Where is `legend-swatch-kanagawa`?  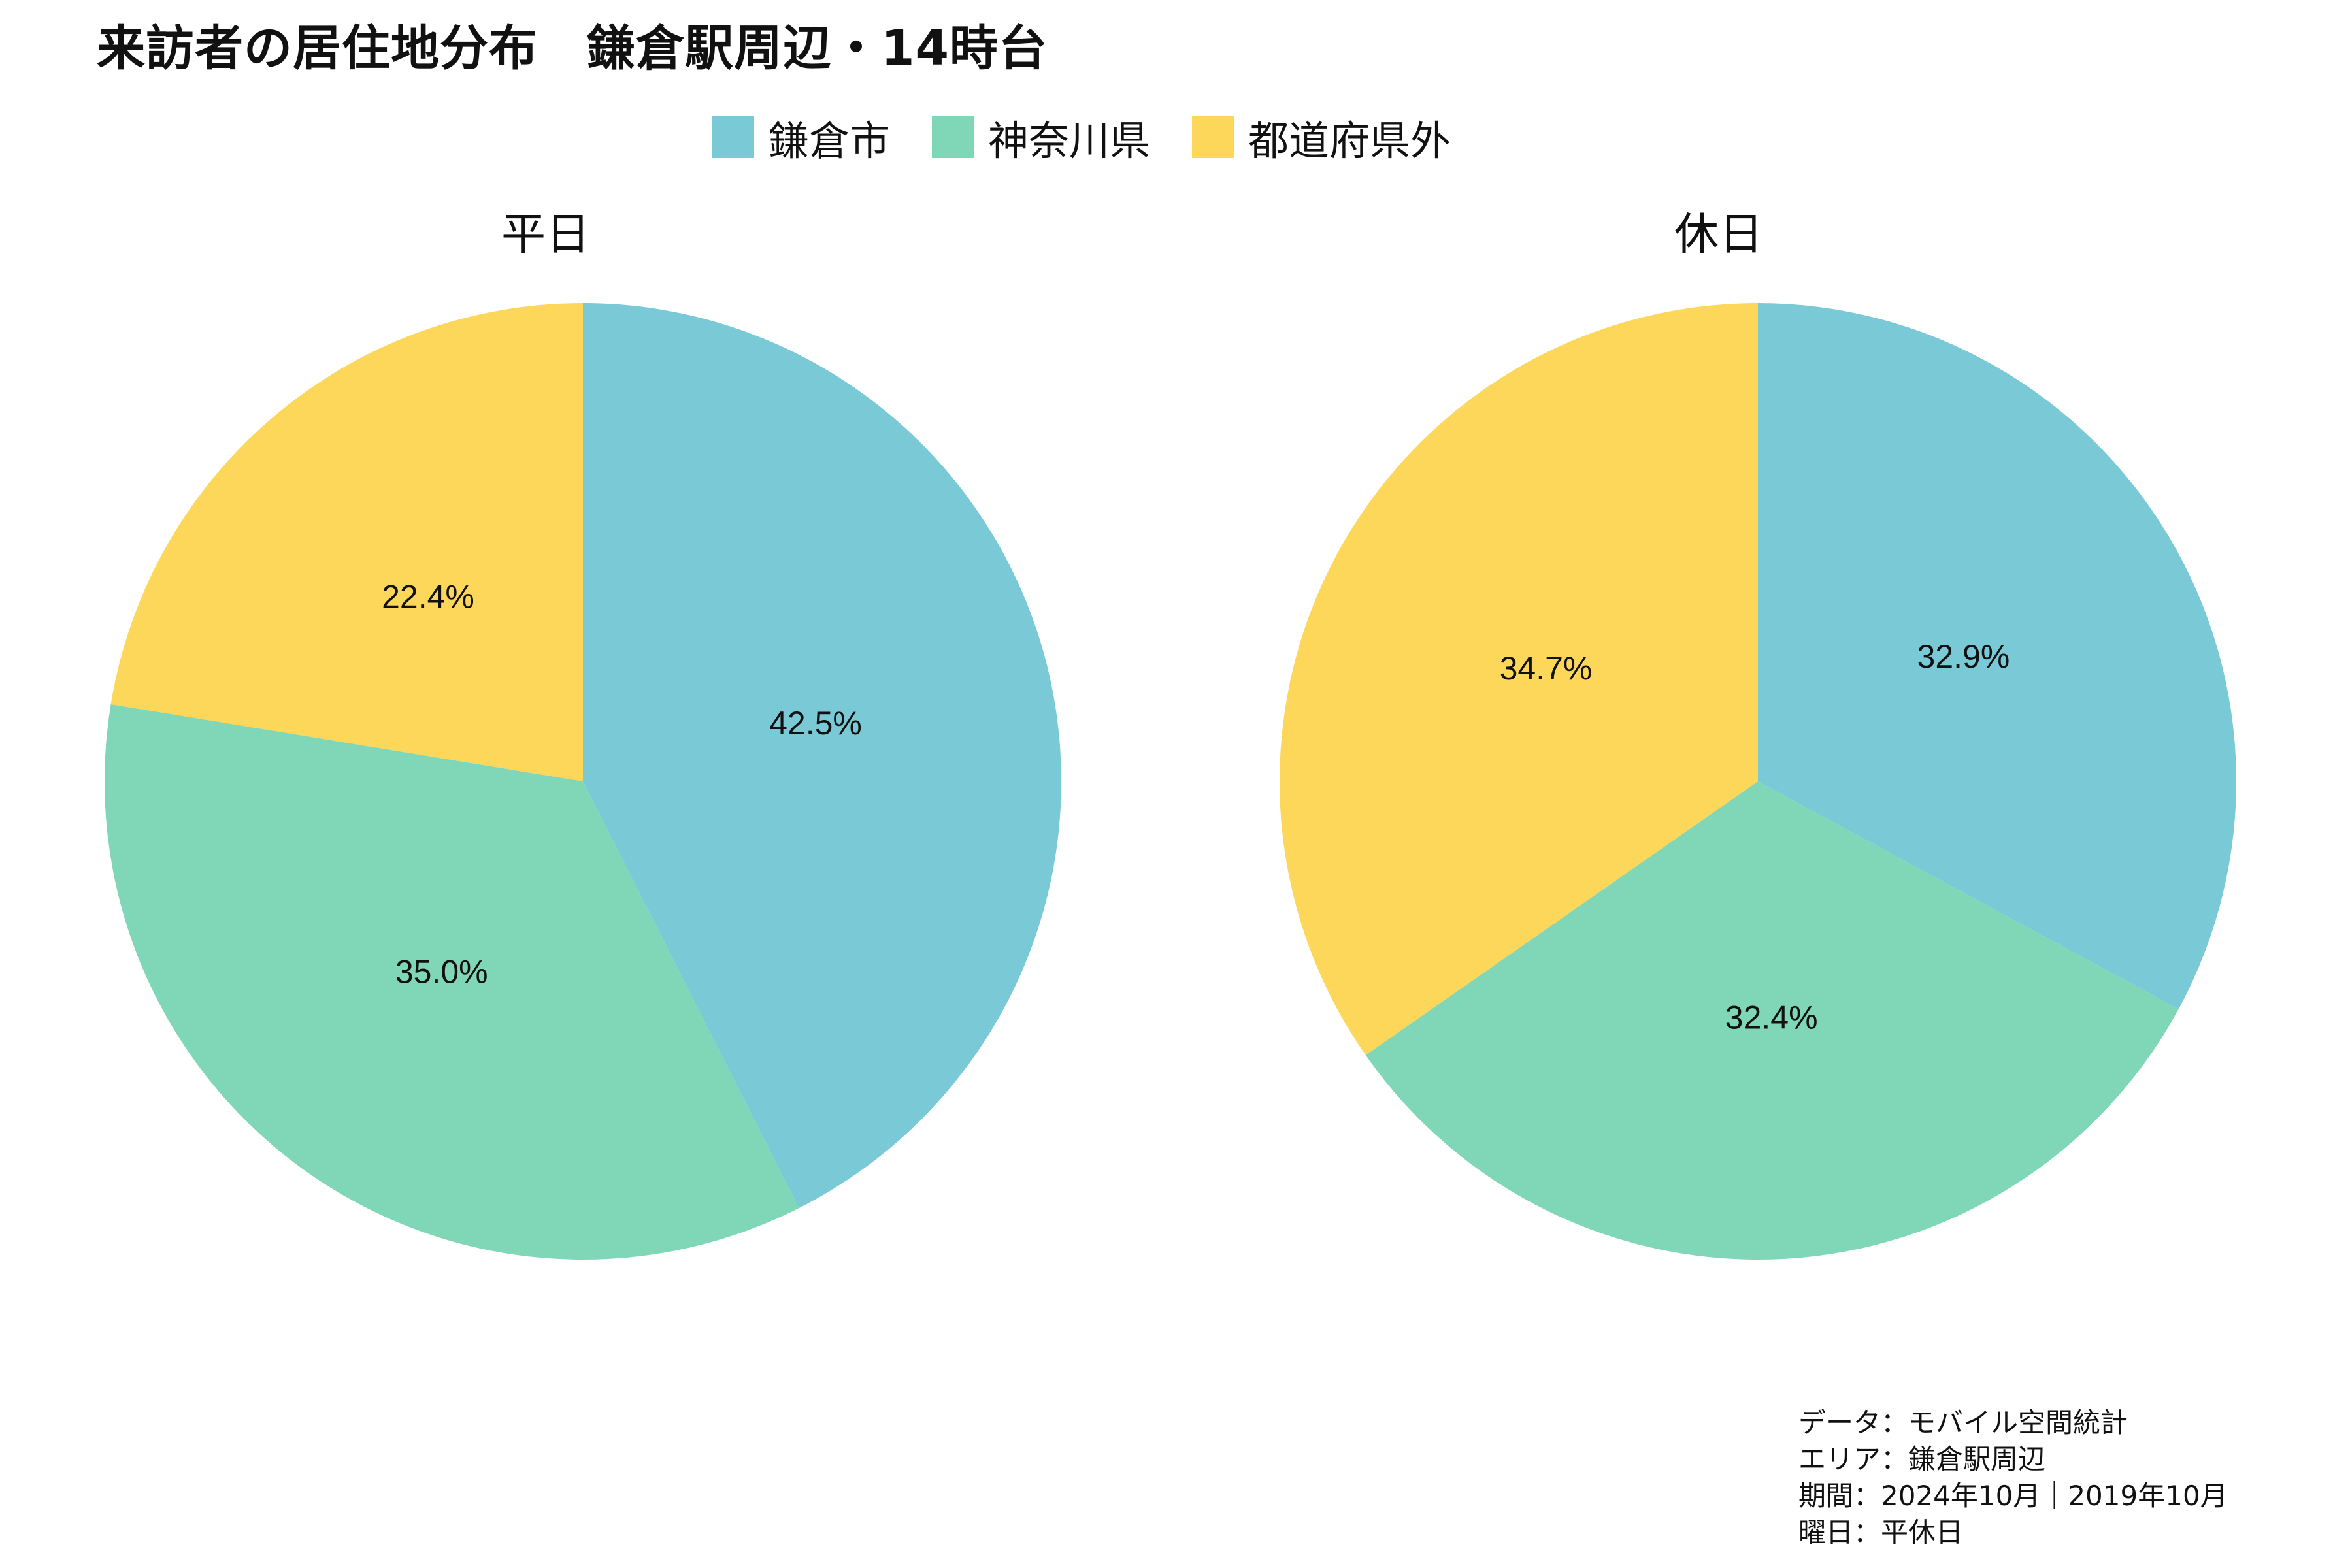 legend-swatch-kanagawa is located at coordinates (953, 137).